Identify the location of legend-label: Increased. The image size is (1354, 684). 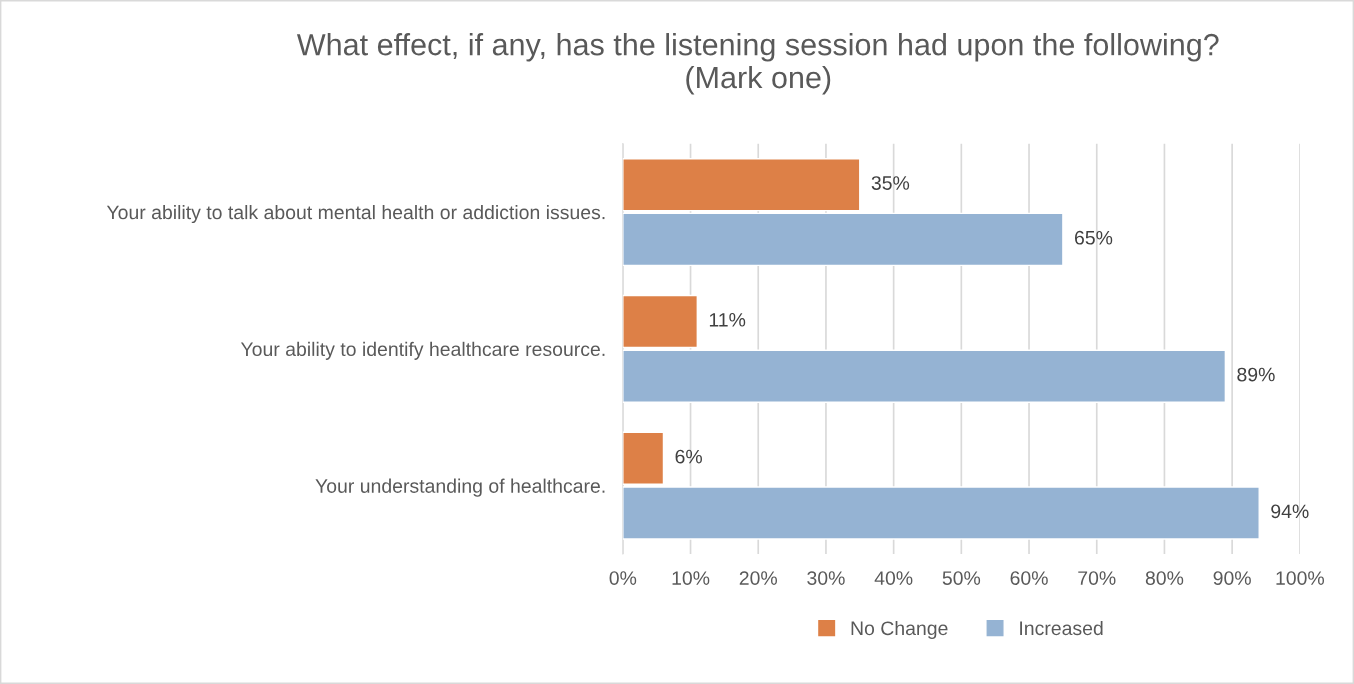
(1061, 628).